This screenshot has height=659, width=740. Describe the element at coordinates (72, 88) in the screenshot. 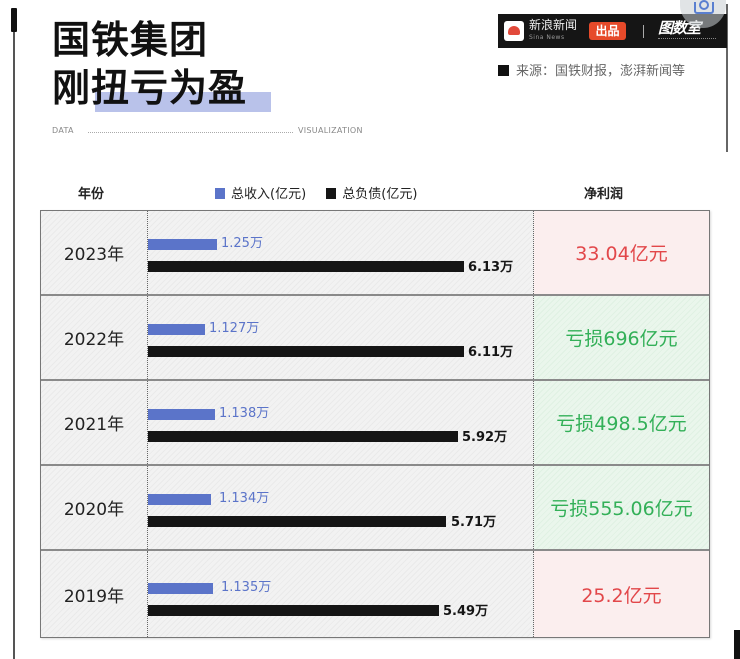

I see `title-line-2-prefix: 刚` at that location.